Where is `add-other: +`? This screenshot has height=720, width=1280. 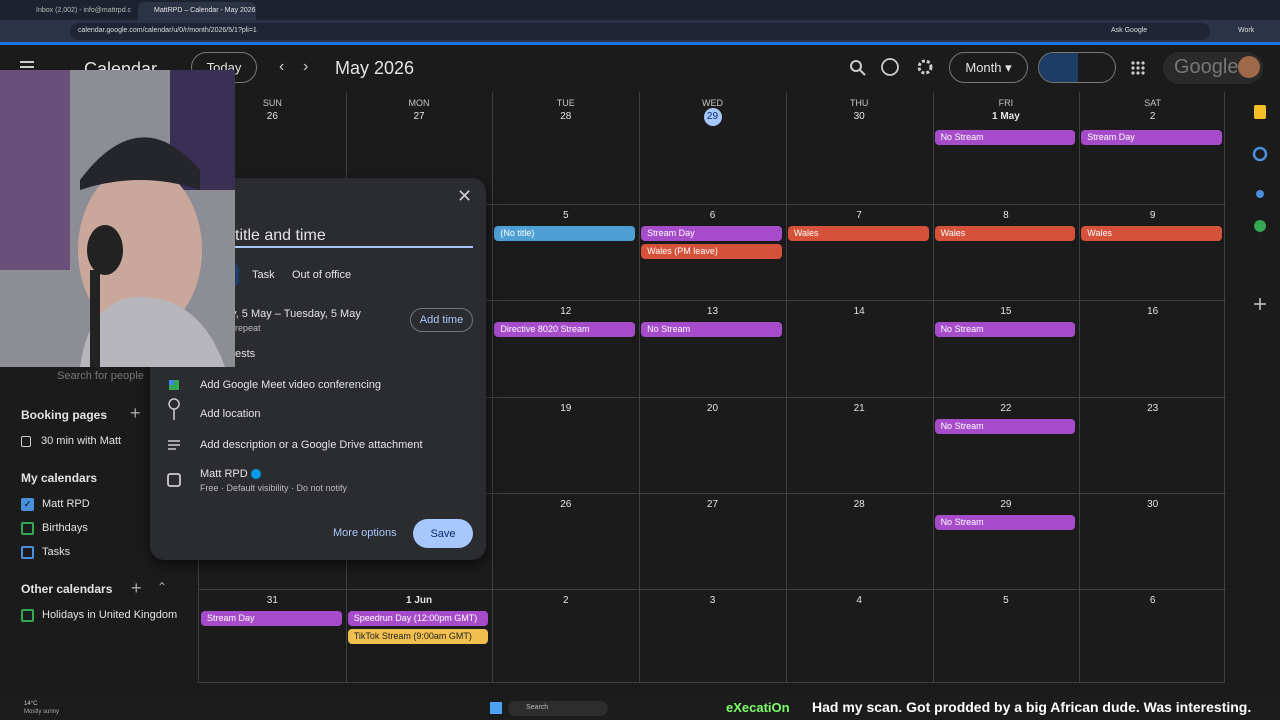 add-other: + is located at coordinates (136, 588).